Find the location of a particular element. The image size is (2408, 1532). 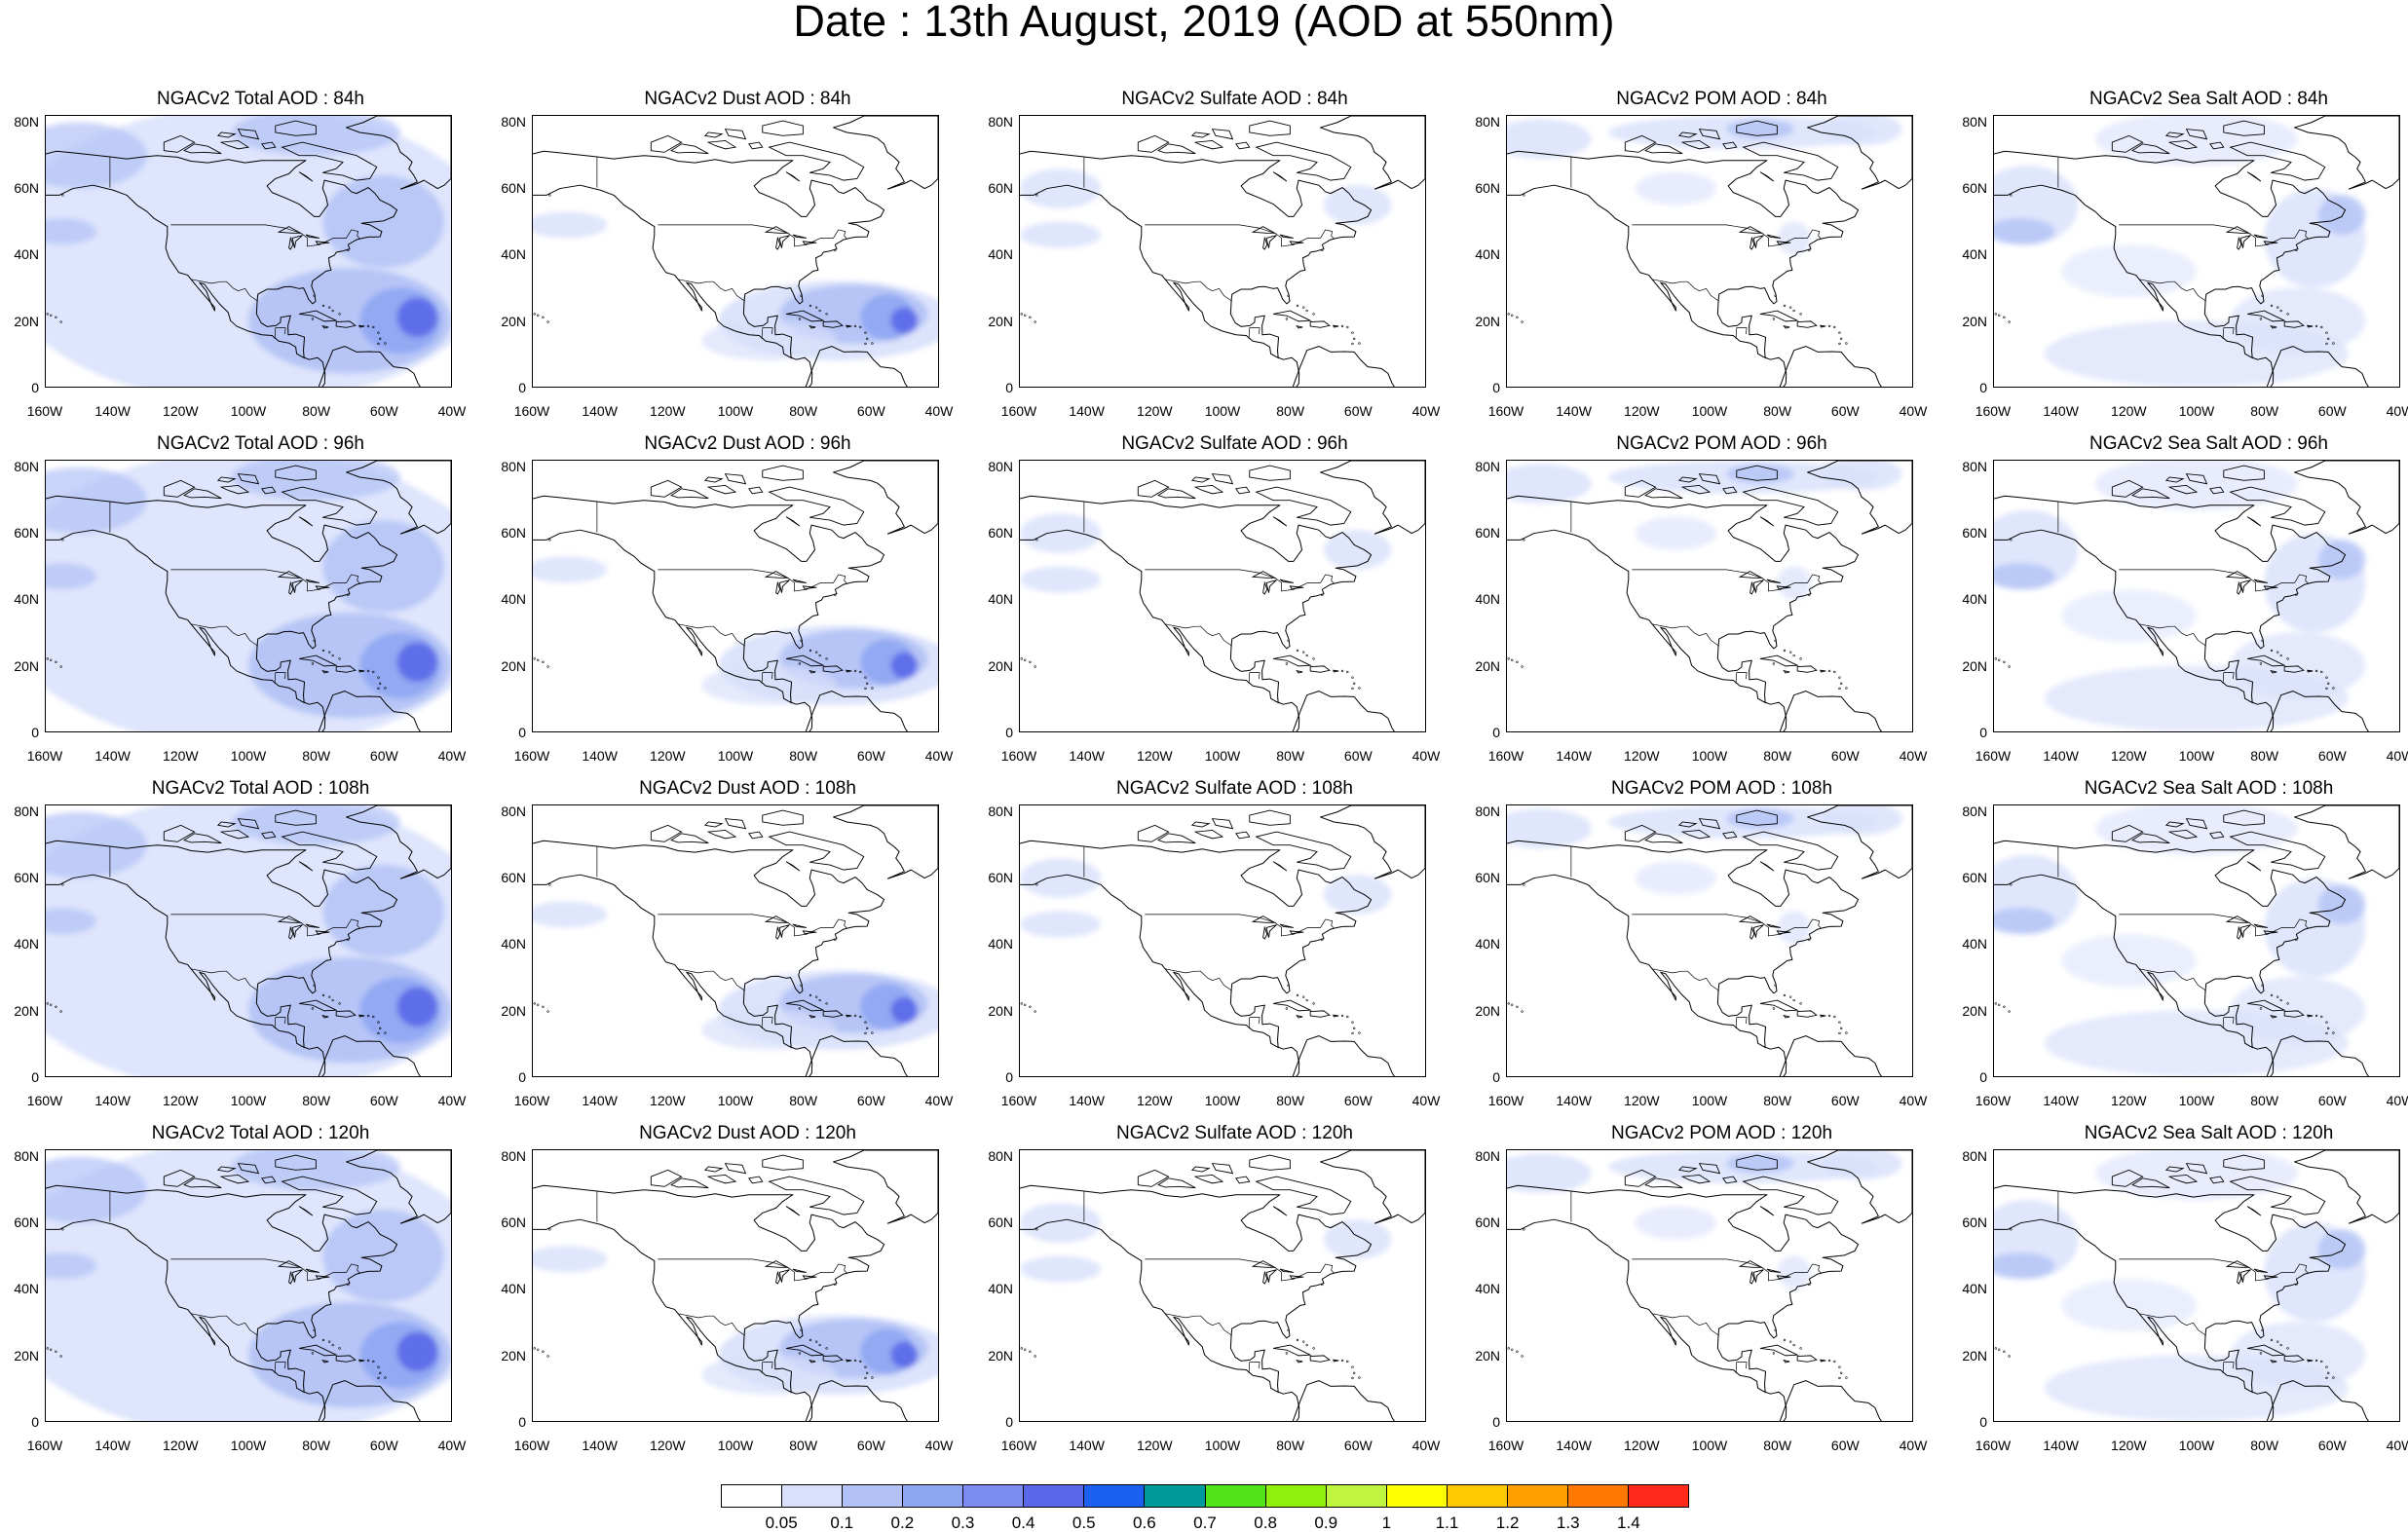

lon-tick-label: 80W is located at coordinates (2264, 411).